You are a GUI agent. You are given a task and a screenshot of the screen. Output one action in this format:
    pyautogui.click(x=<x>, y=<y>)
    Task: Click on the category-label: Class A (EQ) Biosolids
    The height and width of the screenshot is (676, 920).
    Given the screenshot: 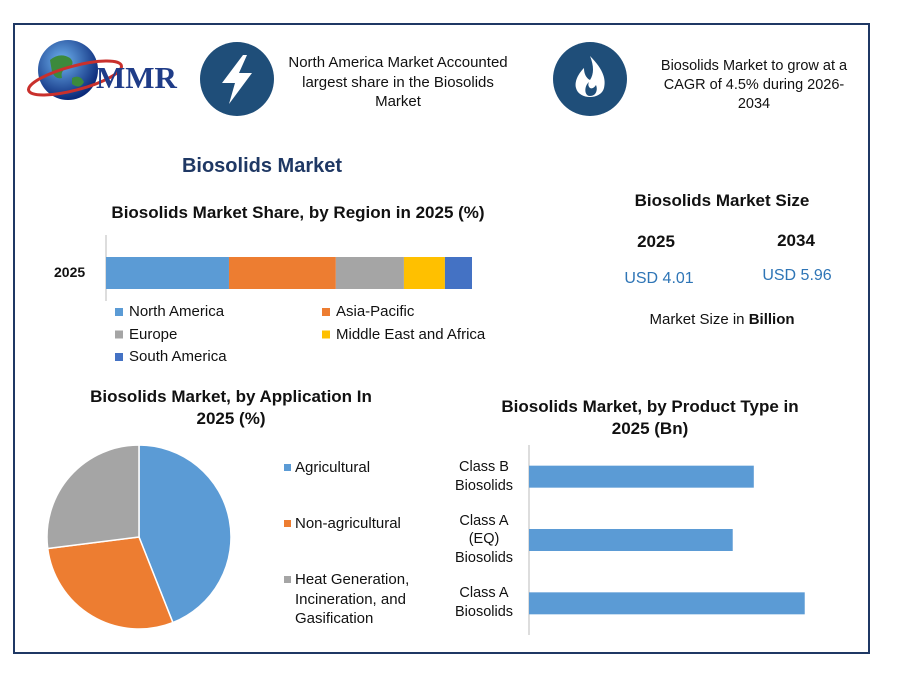 What is the action you would take?
    pyautogui.click(x=484, y=539)
    